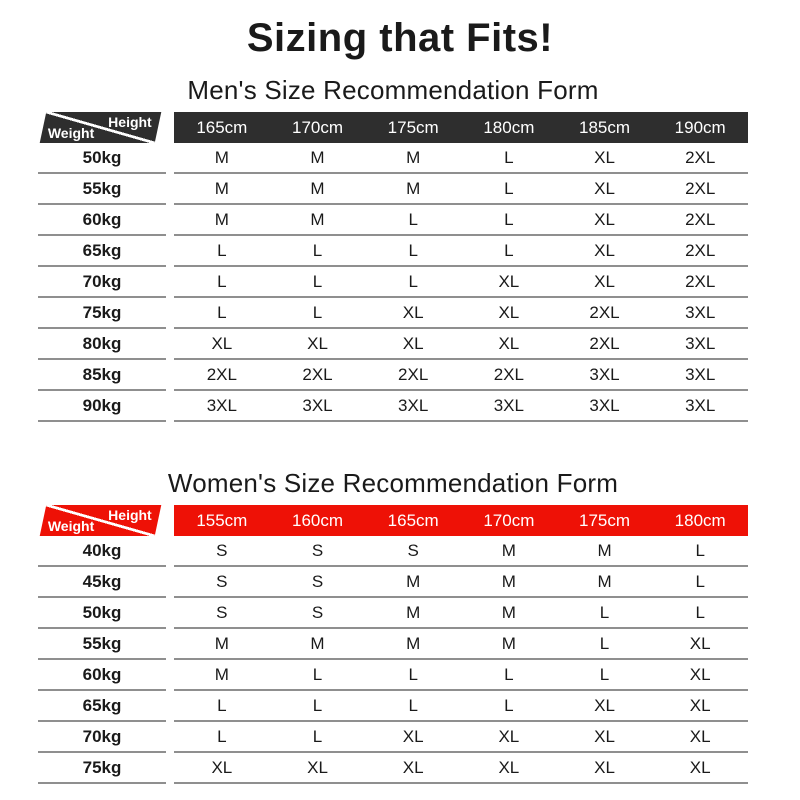 This screenshot has width=800, height=800. I want to click on corner-weight-label: Weight, so click(71, 133).